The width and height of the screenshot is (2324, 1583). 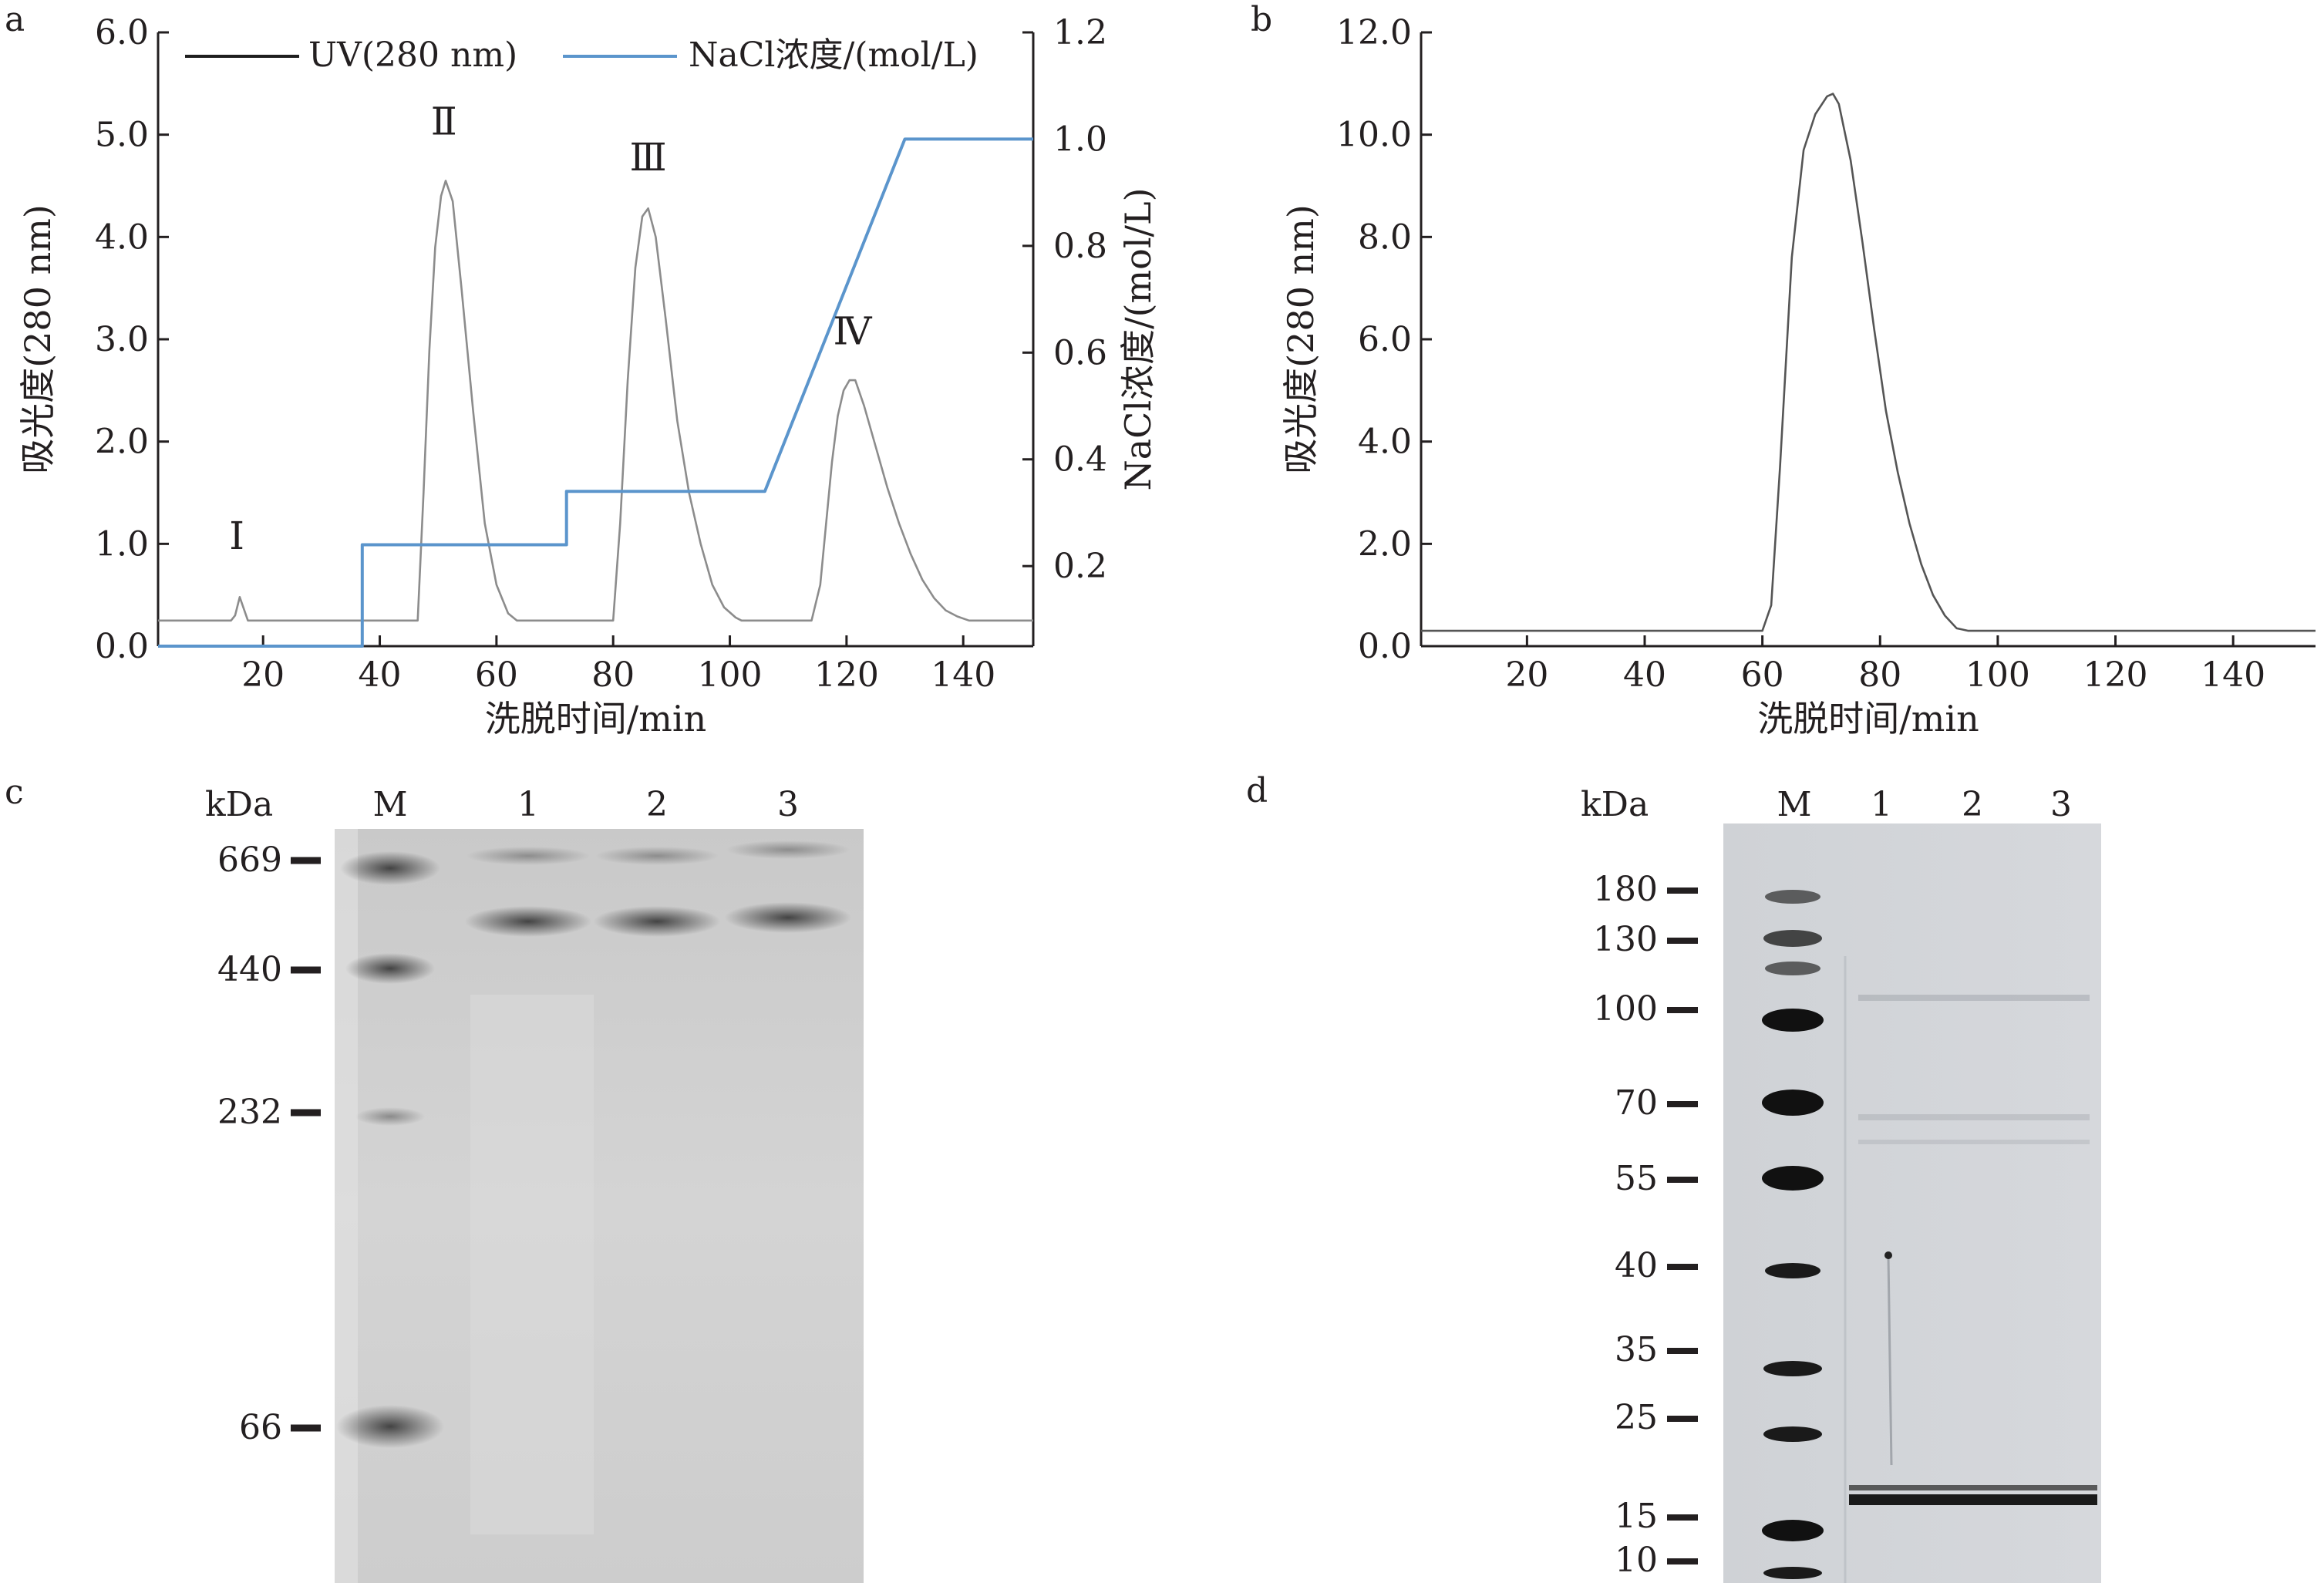 I want to click on marker-label-d-70: 70, so click(x=1636, y=1103).